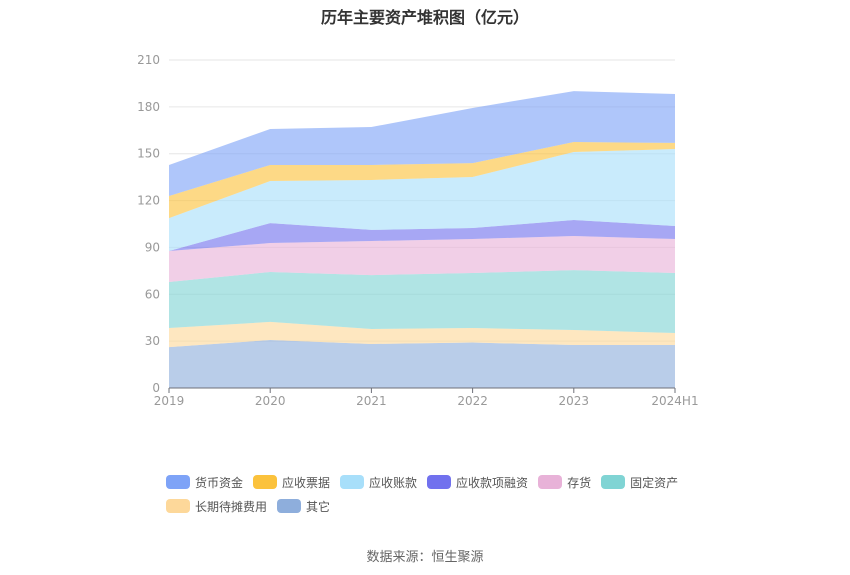 This screenshot has height=575, width=850. I want to click on y-tick-label: 30, so click(152, 341).